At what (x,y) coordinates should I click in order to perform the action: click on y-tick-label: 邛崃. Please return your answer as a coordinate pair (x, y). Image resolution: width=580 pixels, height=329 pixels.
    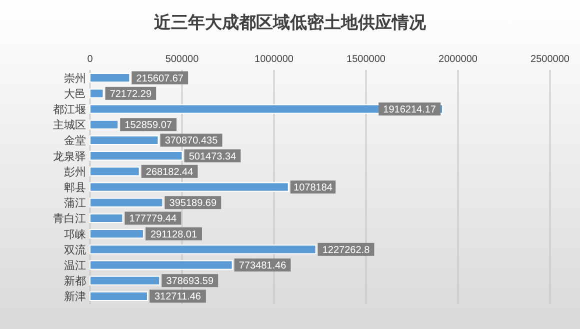
    Looking at the image, I should click on (75, 234).